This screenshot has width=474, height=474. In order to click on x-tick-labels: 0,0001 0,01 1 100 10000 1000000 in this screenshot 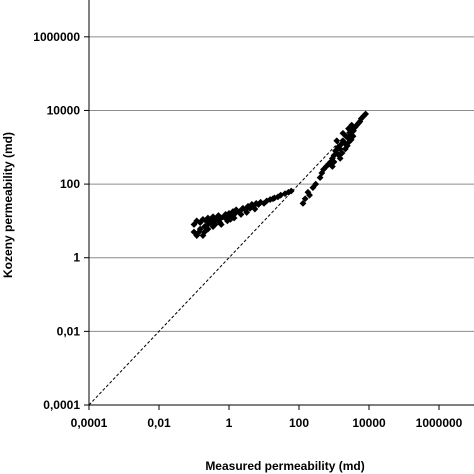, I will do `click(267, 423)`.